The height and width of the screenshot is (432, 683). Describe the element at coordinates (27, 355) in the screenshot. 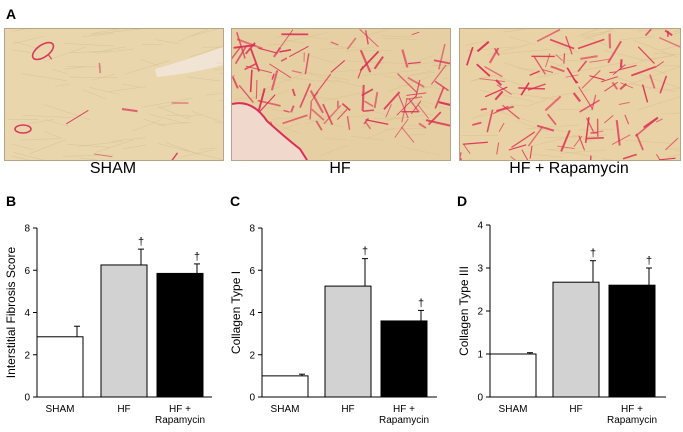

I see `y-tick-label: 2` at that location.